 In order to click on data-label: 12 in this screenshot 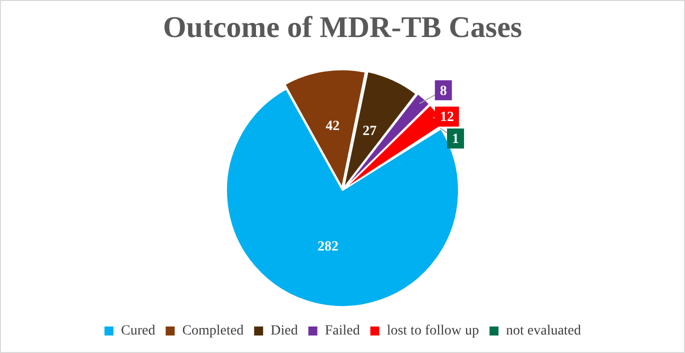, I will do `click(447, 118)`.